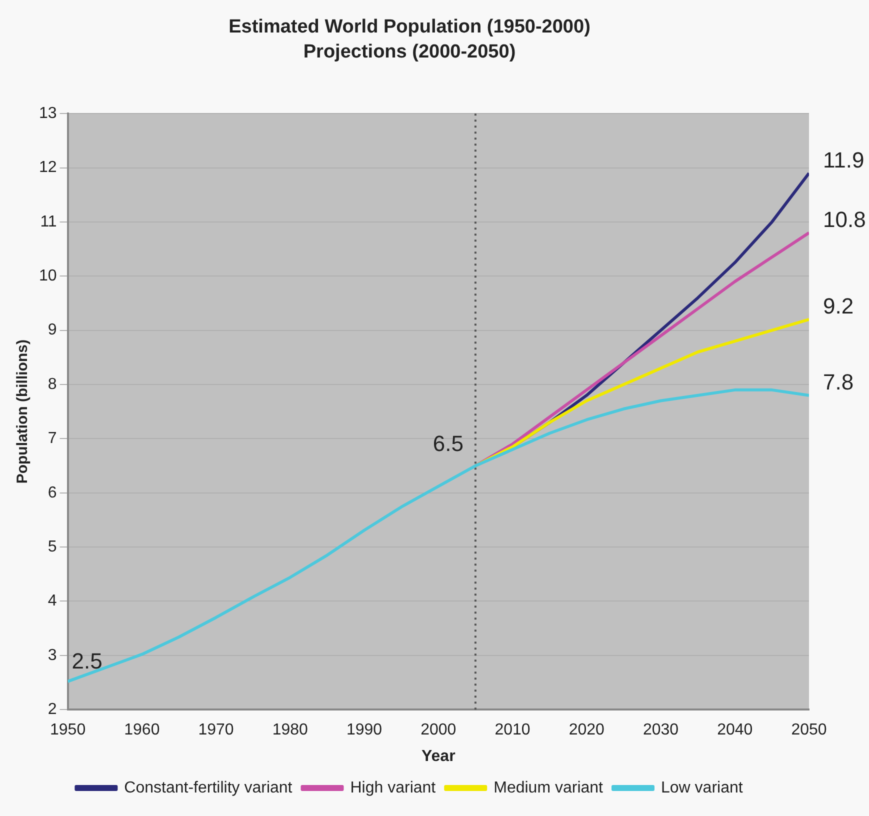 The width and height of the screenshot is (869, 816). I want to click on y-tick-label: 2, so click(52, 709).